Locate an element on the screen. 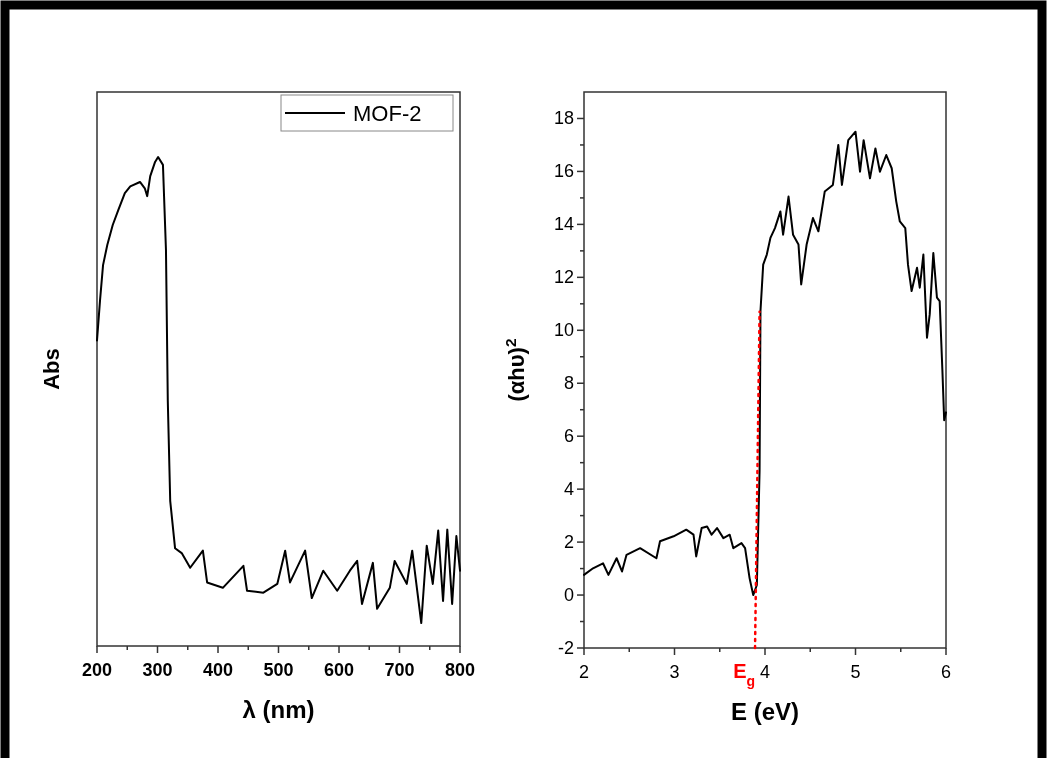 This screenshot has height=758, width=1047. x-tick-label: 400 is located at coordinates (218, 670).